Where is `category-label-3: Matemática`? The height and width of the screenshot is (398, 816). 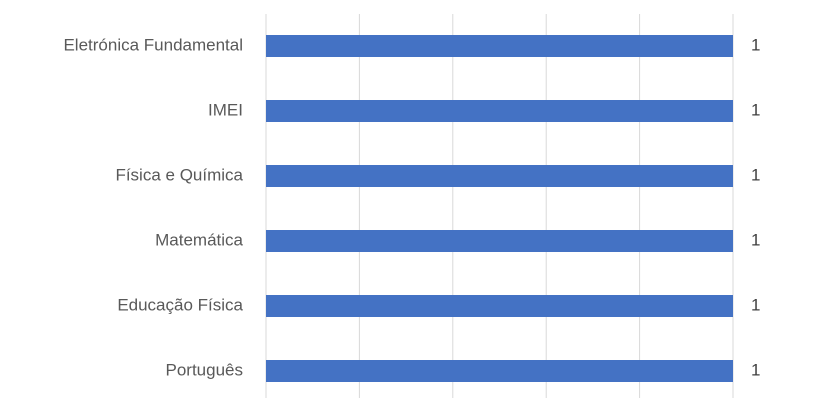 category-label-3: Matemática is located at coordinates (199, 239).